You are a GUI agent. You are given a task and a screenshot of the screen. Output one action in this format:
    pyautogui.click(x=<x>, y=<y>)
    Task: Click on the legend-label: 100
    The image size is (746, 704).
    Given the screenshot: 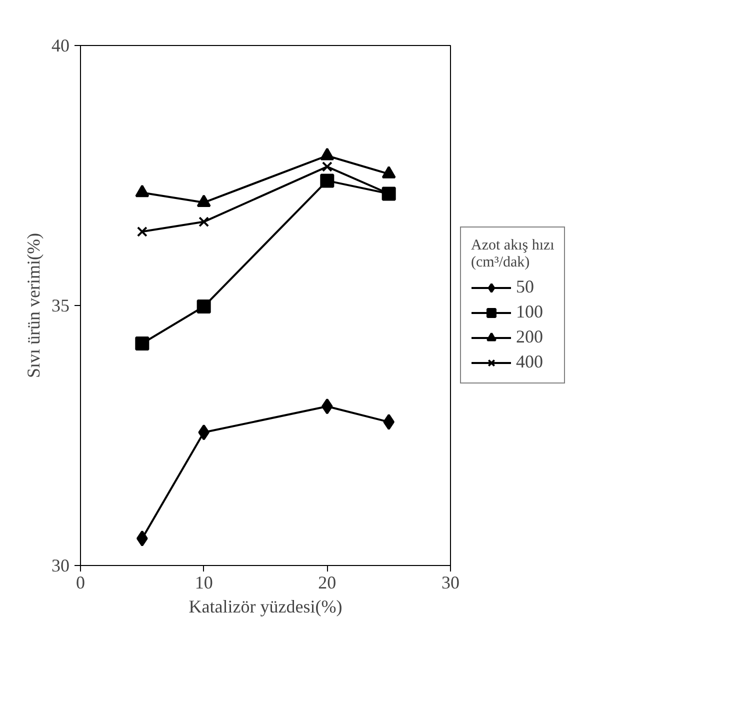 What is the action you would take?
    pyautogui.click(x=529, y=312)
    